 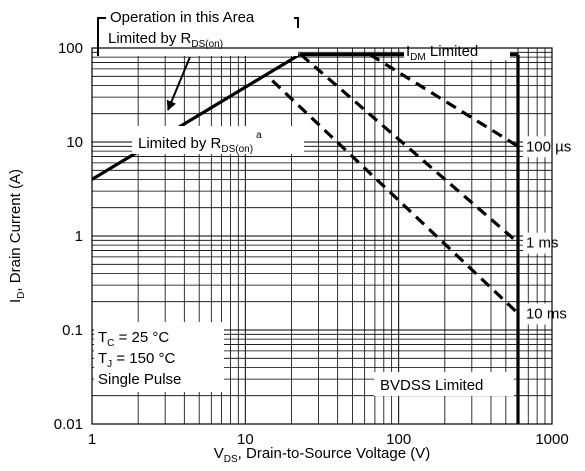 What do you see at coordinates (551, 230) in the screenshot?
I see `curve-labels: 100 µs 1 ms 10 ms` at bounding box center [551, 230].